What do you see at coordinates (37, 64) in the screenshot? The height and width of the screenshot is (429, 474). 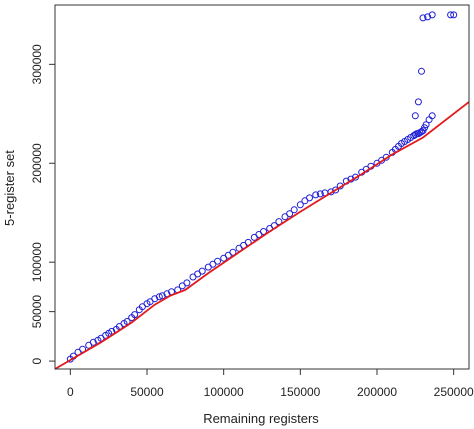 I see `y-tick-label: 300000` at bounding box center [37, 64].